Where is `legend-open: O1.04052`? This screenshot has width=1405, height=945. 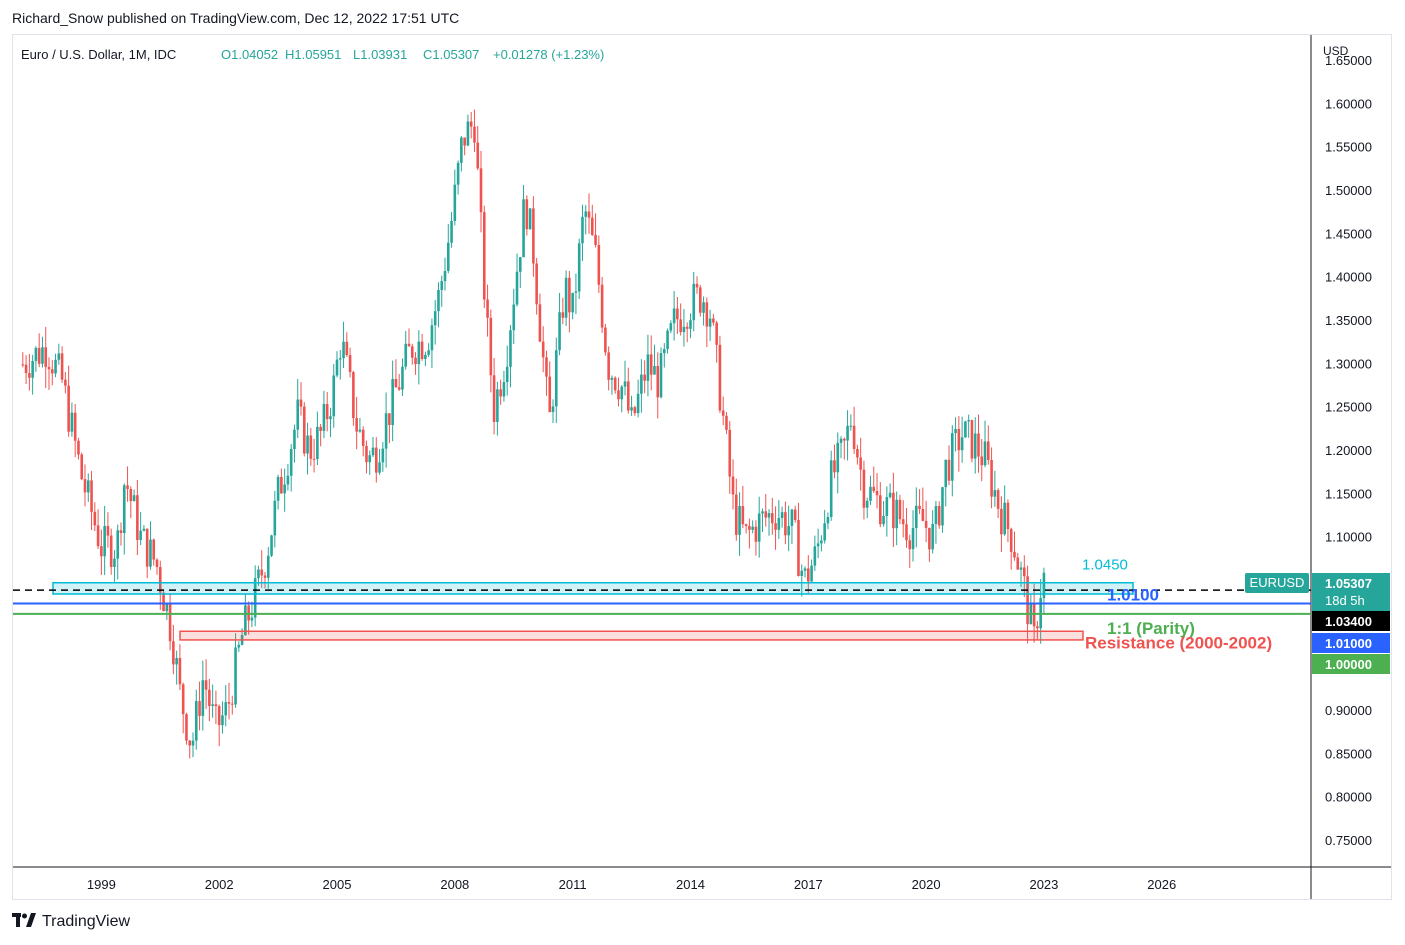
legend-open: O1.04052 is located at coordinates (249, 54).